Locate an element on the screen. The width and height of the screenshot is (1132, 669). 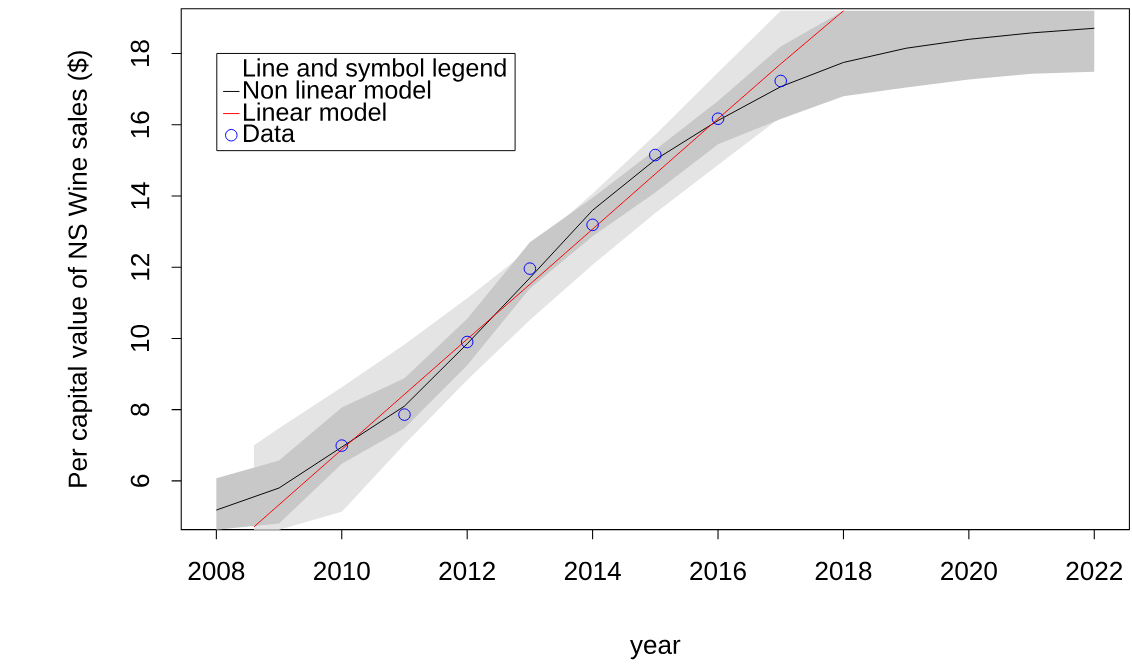
y-tick-label: 18 is located at coordinates (140, 53).